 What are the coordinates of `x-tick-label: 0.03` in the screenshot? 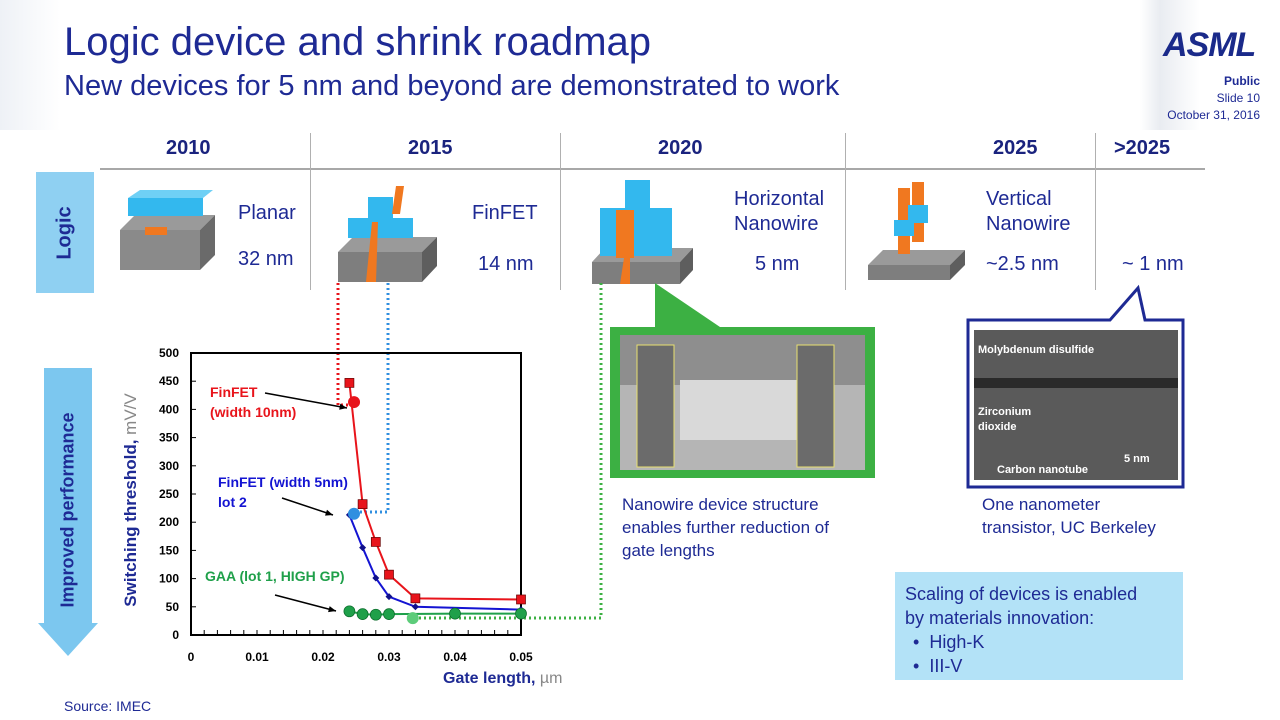 It's located at (389, 657).